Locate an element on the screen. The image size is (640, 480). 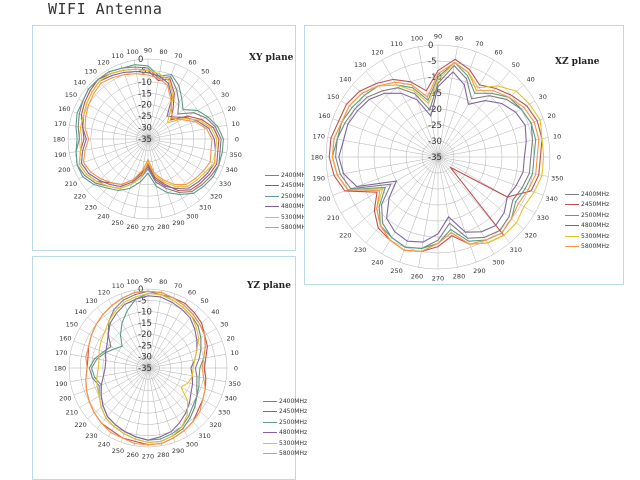
angle-label: 280 is located at coordinates (459, 277).